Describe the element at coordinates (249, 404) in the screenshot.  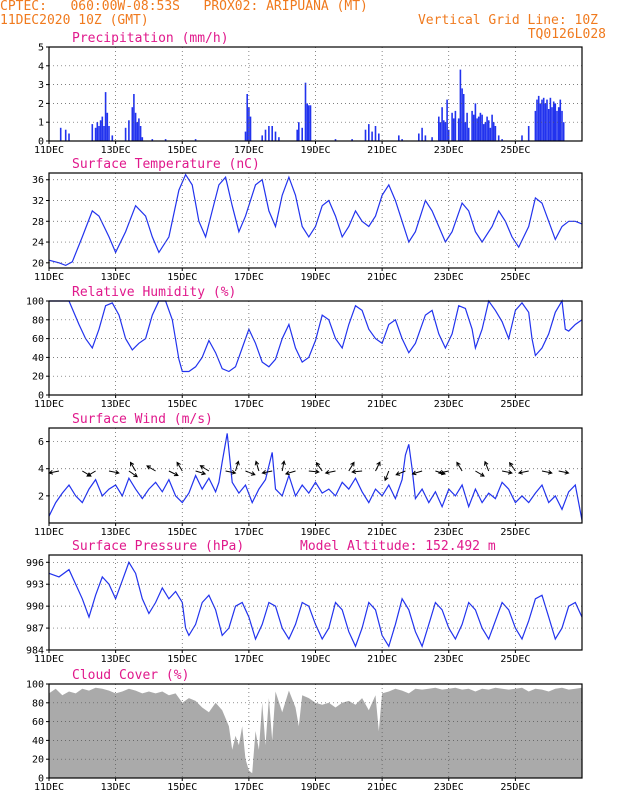
I see `xtick-label-2-3: 17DEC` at that location.